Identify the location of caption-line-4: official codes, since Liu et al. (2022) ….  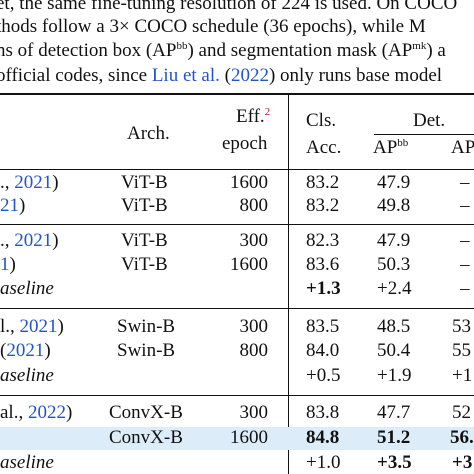
(221, 75).